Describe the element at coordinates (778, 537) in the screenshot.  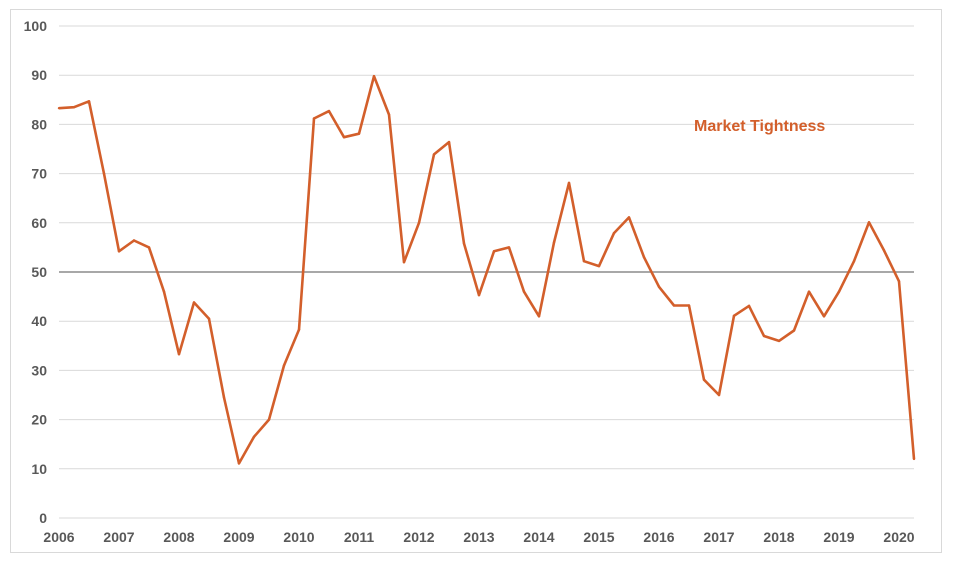
I see `x-tick-label-2018: 2018` at that location.